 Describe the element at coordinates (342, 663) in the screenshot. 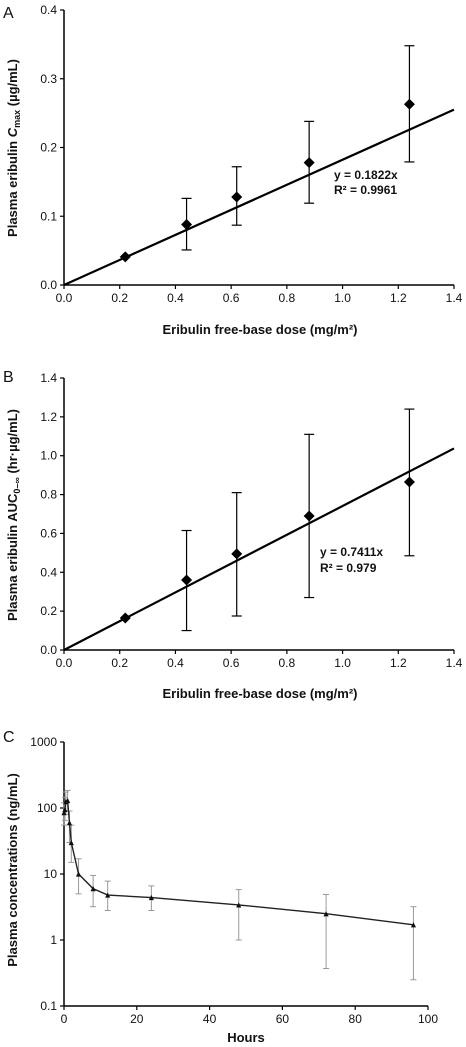

I see `panel-b-x-tick-label: 1.0` at that location.